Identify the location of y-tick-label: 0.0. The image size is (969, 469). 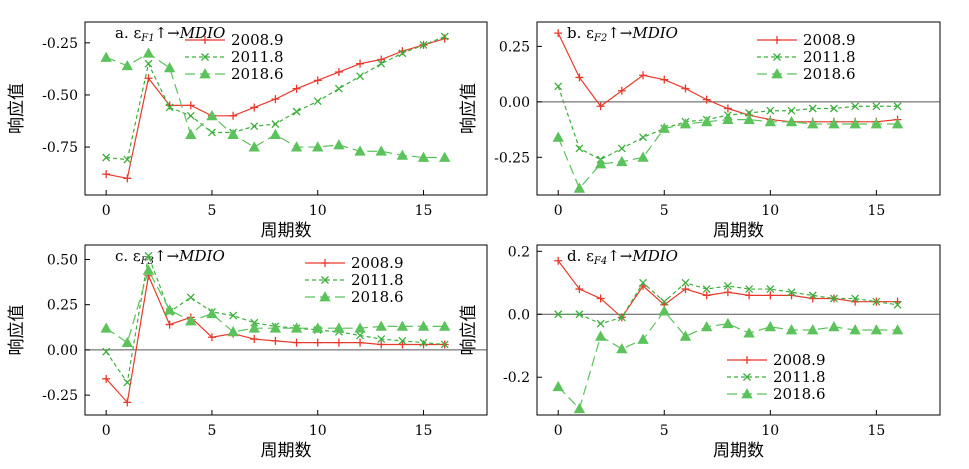
(519, 315).